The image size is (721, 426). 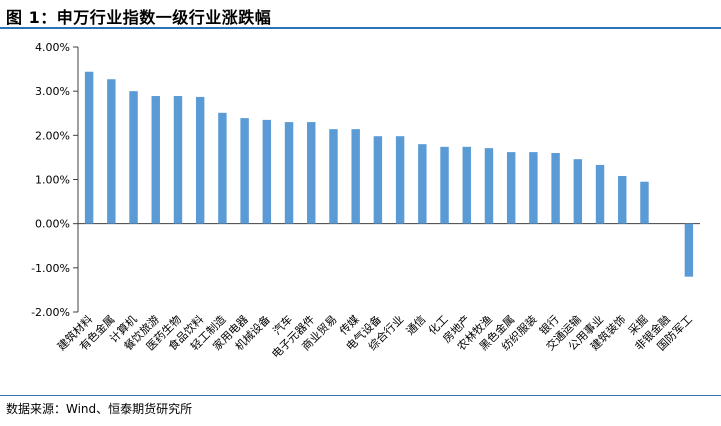 I want to click on title-divider, so click(x=360, y=28).